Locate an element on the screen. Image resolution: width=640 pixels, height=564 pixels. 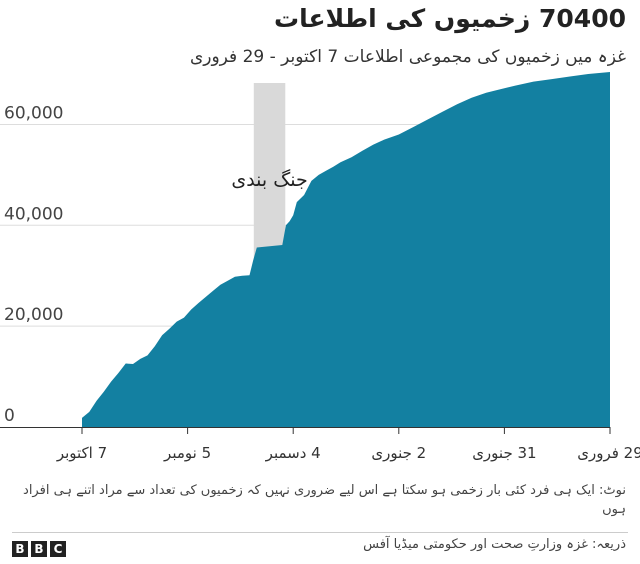
x-tick-label: 5 نومبر is located at coordinates (187, 453).